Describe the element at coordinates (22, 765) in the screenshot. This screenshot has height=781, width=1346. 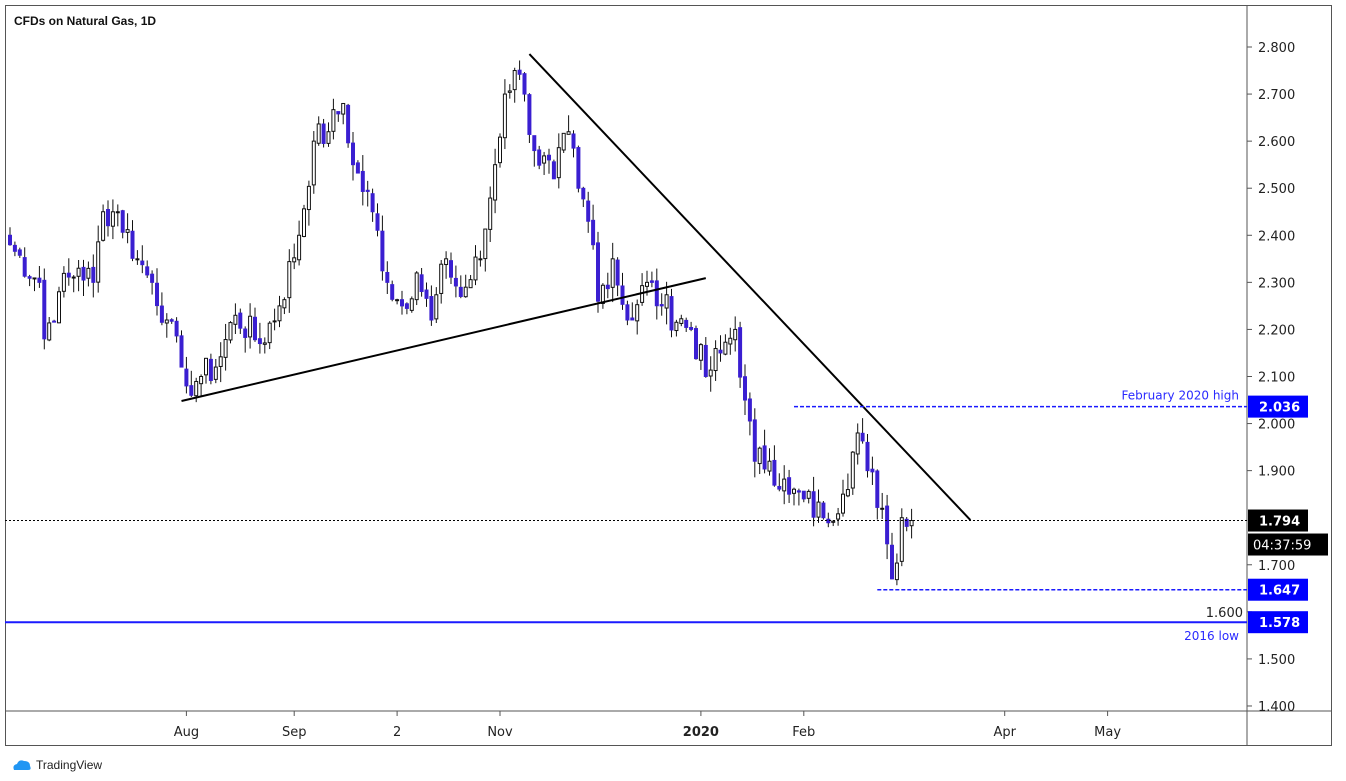
I see `tradingview-cloud-icon` at that location.